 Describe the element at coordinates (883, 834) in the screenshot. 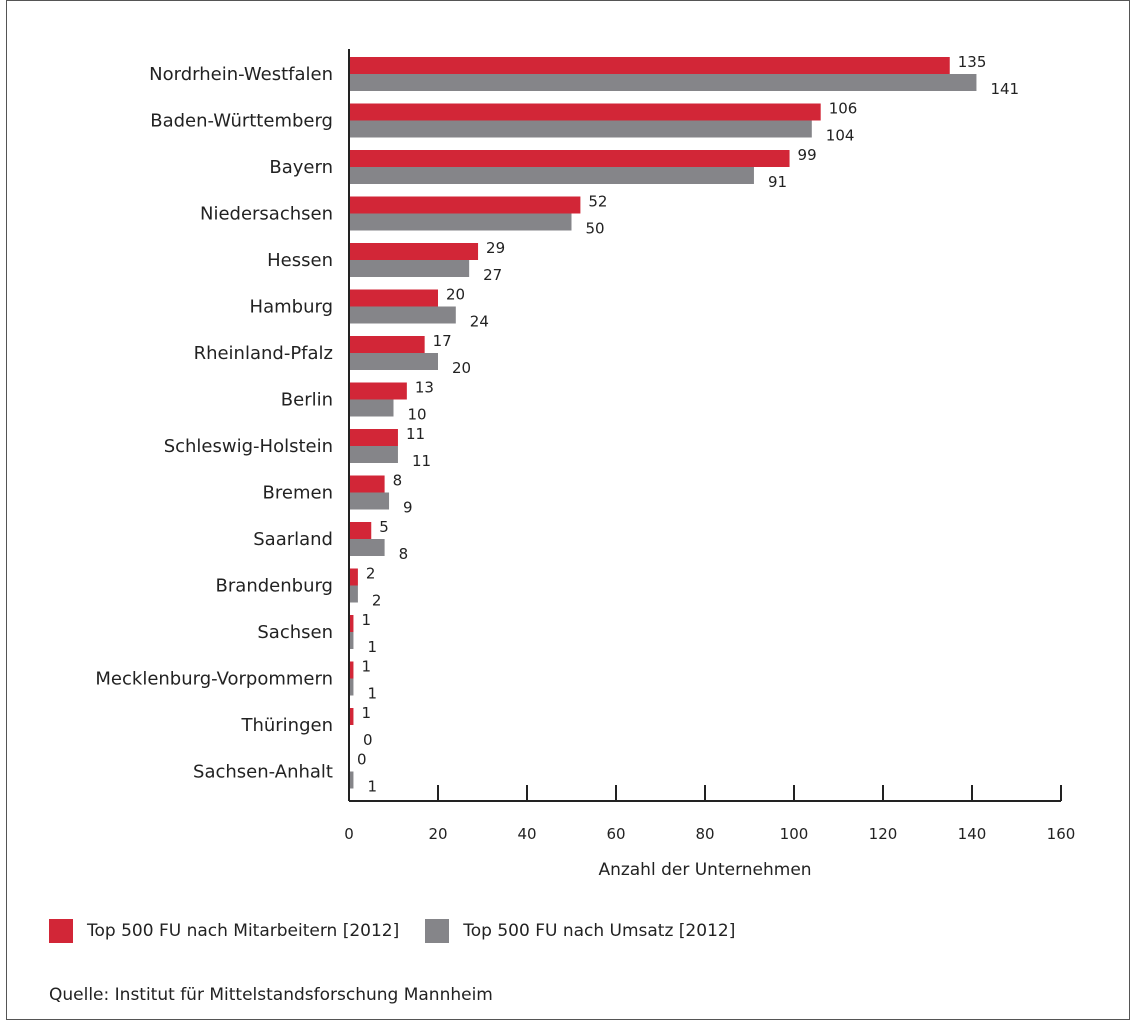

I see `x-tick-label: 120` at that location.